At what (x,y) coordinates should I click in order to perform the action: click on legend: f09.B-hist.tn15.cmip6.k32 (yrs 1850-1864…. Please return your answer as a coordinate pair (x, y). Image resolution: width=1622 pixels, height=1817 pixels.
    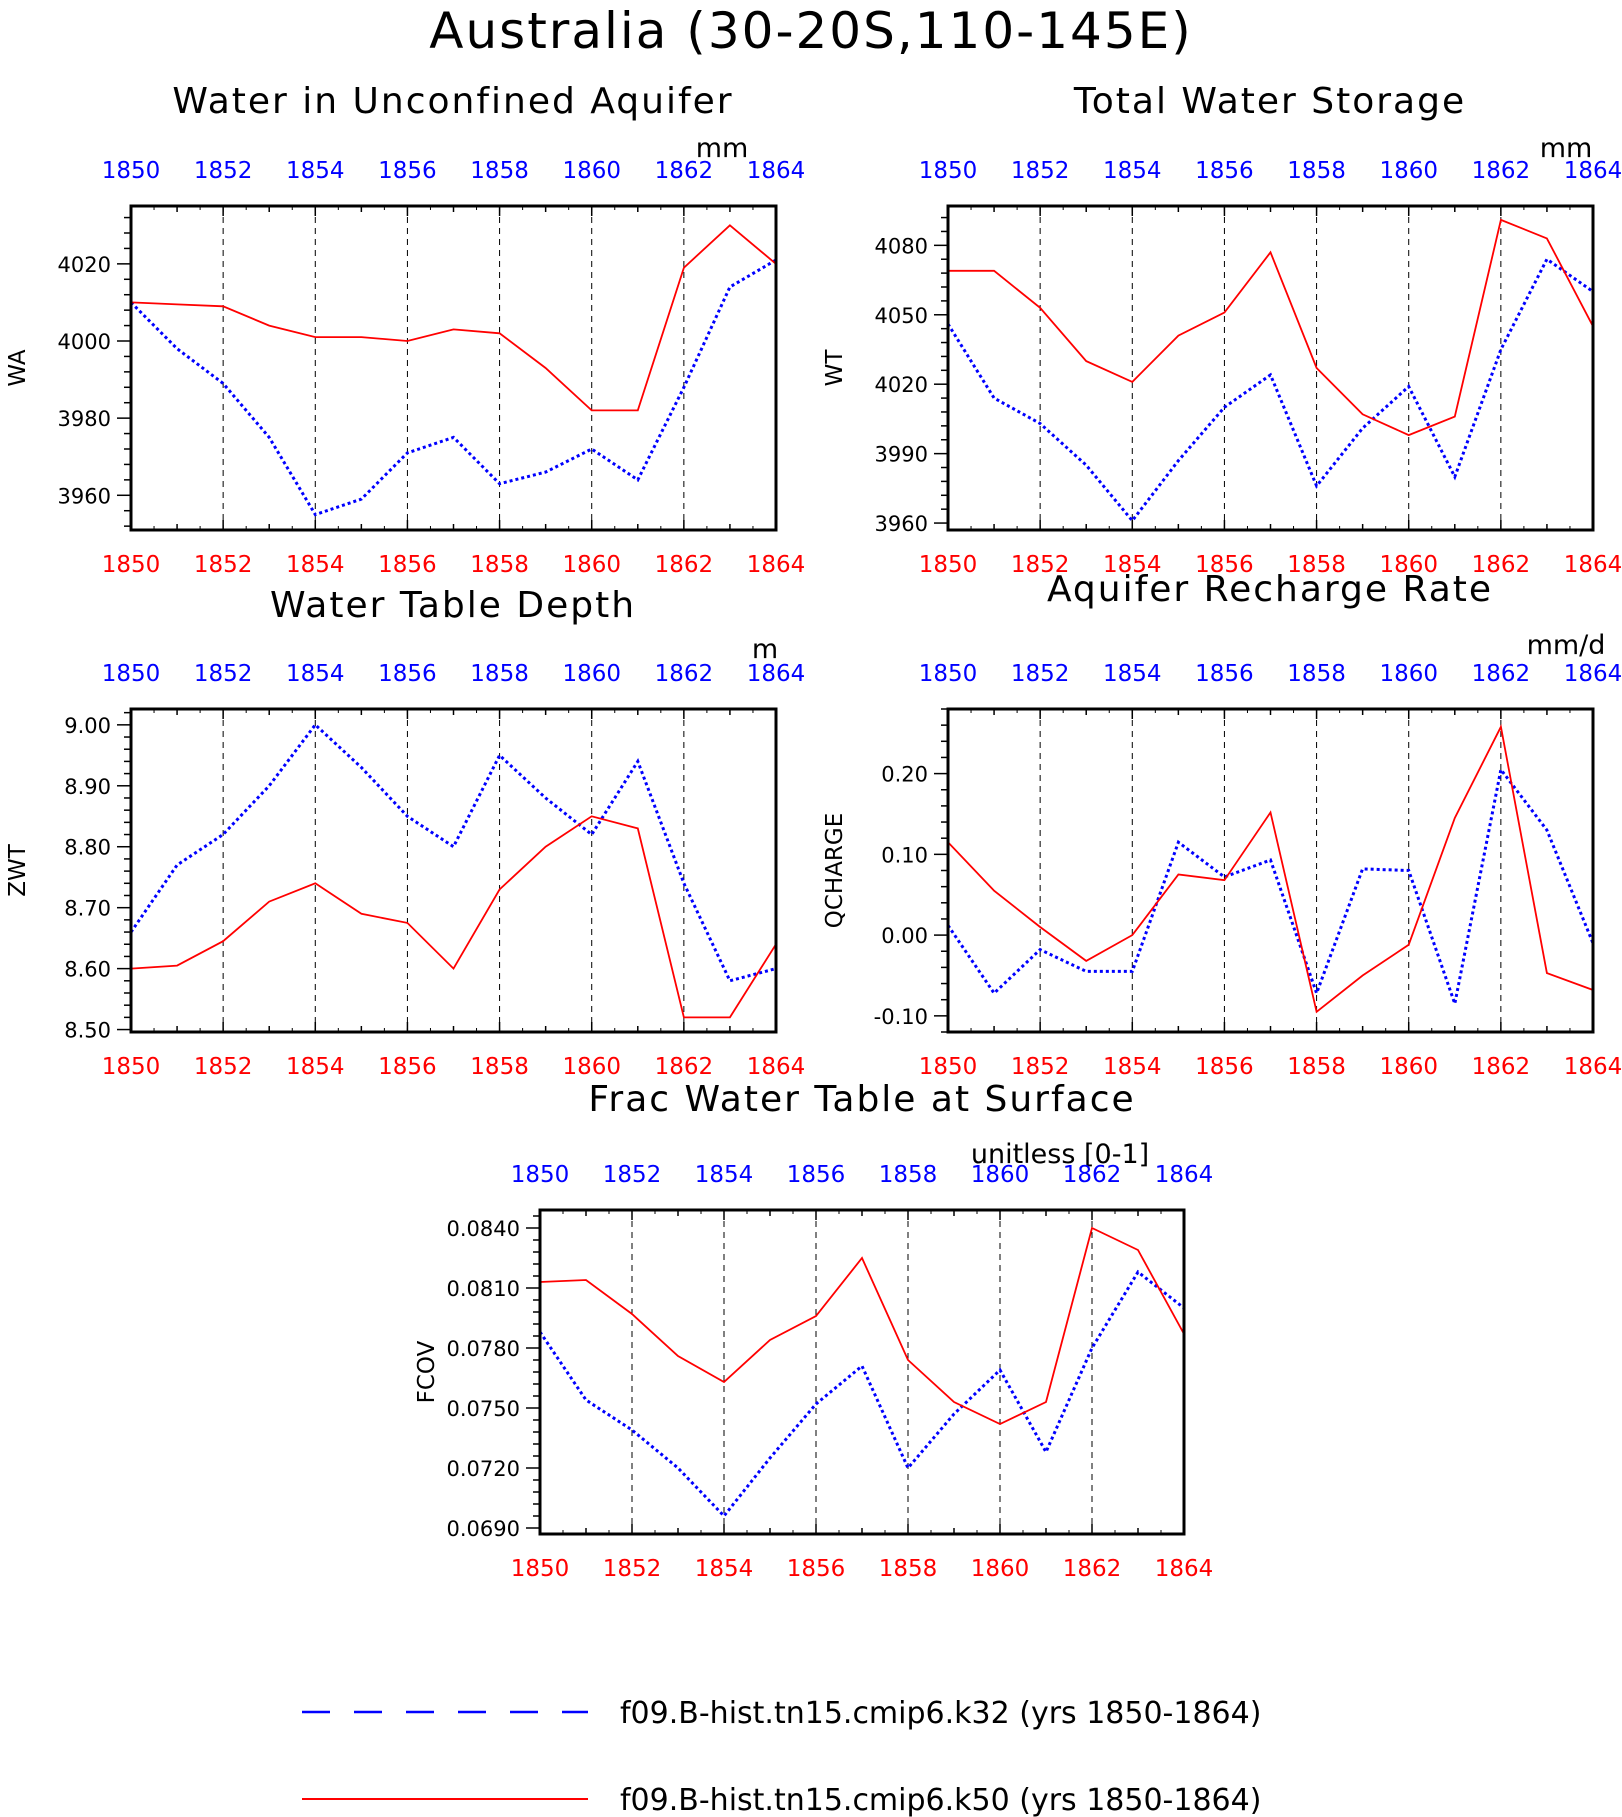
    Looking at the image, I should click on (781, 1756).